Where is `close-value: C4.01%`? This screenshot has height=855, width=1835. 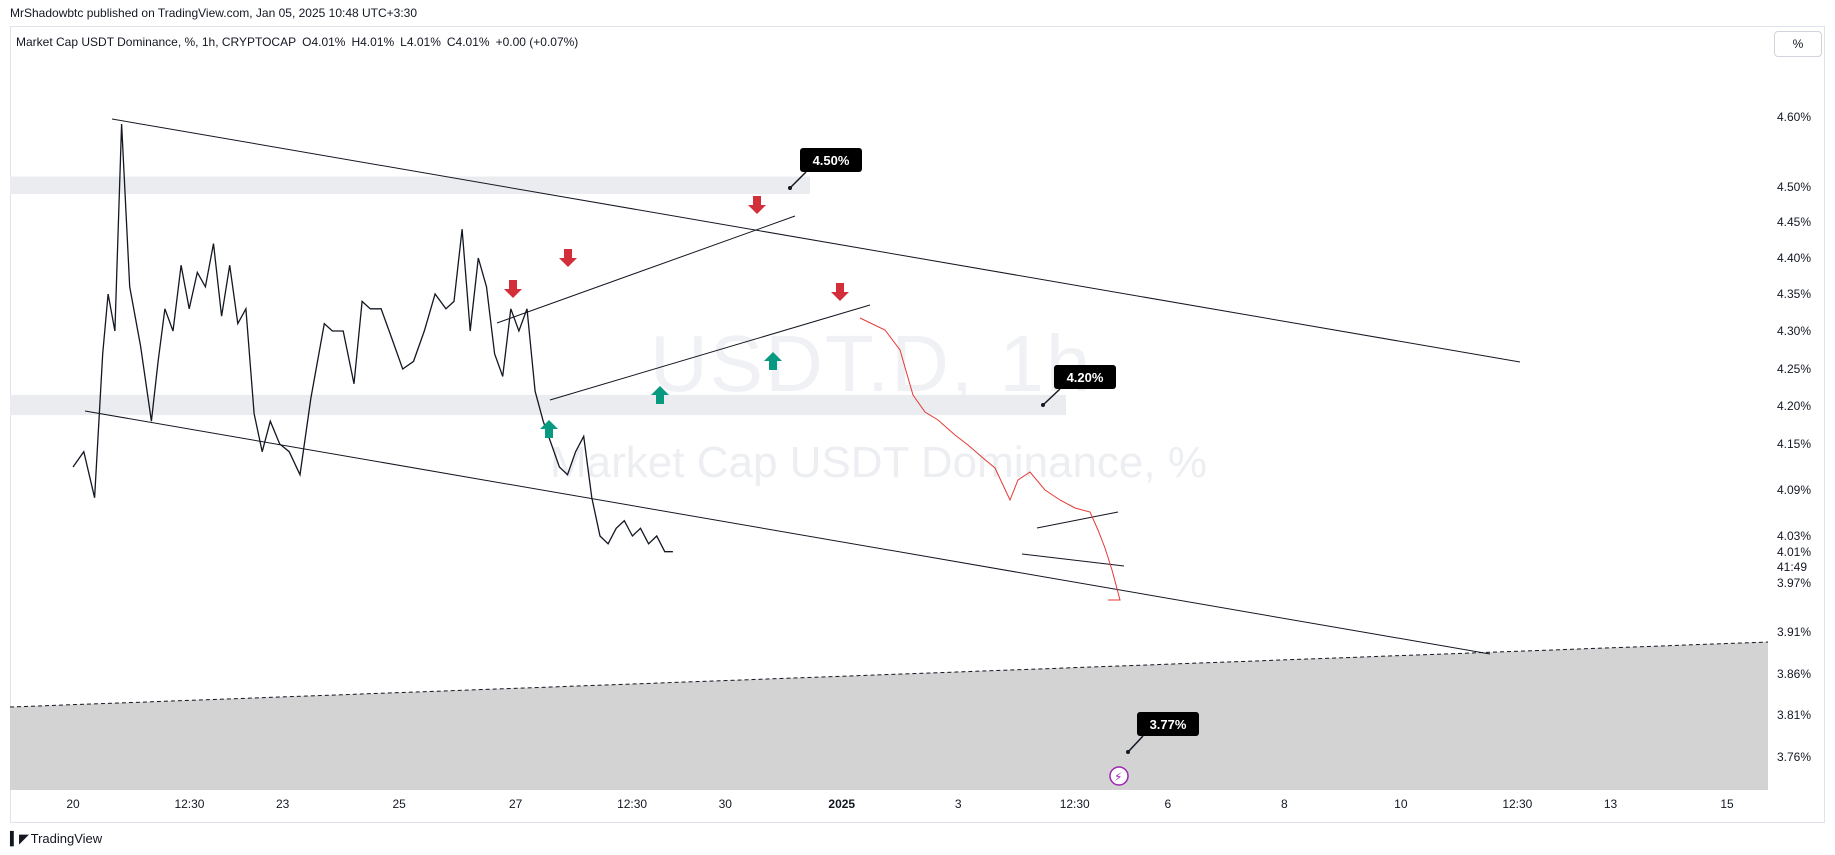
close-value: C4.01% is located at coordinates (468, 42).